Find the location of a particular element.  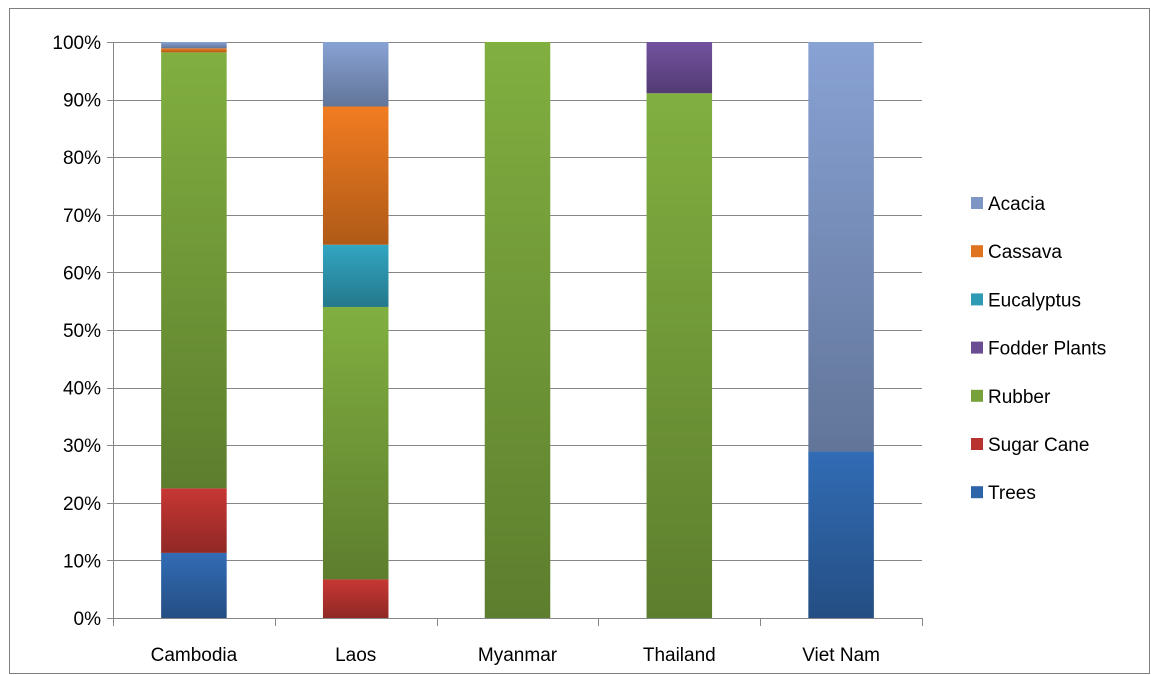

legend-item-sugar-cane: Sugar Cane is located at coordinates (1030, 445).